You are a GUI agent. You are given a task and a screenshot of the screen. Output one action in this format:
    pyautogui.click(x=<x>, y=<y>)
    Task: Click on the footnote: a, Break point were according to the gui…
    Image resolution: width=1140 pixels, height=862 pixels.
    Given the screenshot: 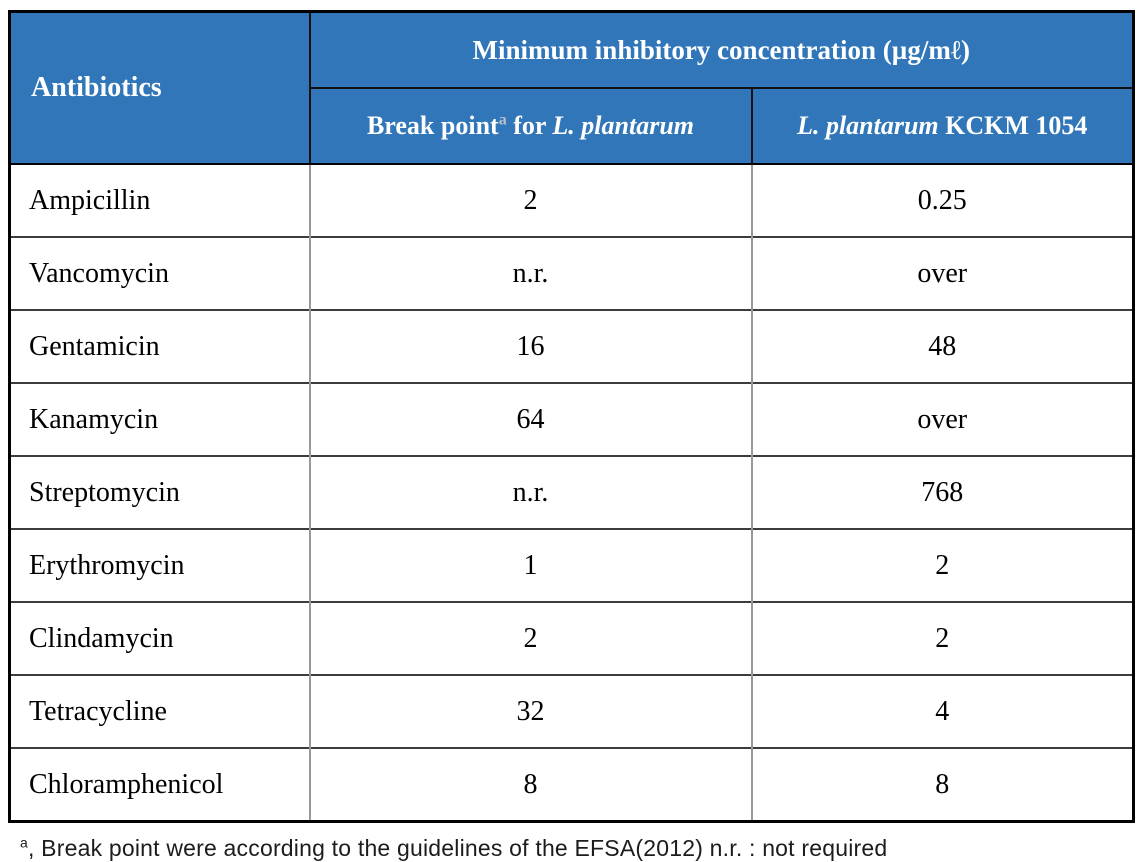 What is the action you would take?
    pyautogui.click(x=570, y=848)
    